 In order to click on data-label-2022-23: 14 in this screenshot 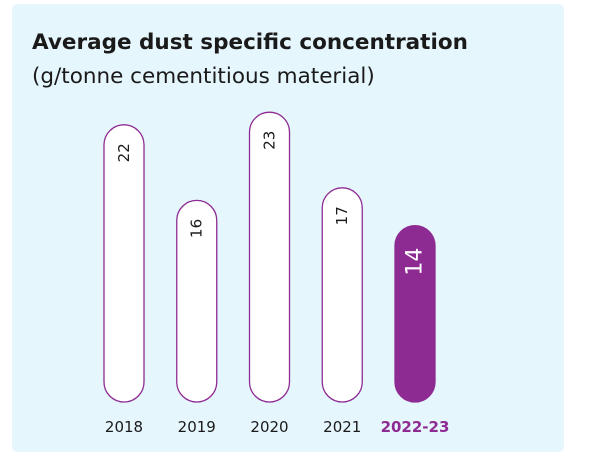, I will do `click(415, 262)`.